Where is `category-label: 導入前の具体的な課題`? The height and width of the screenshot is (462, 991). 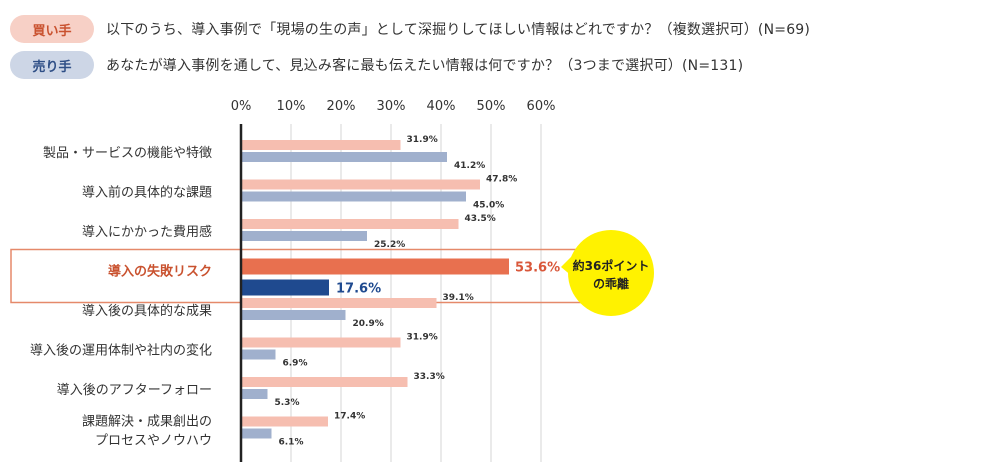
category-label: 導入前の具体的な課題 is located at coordinates (147, 193).